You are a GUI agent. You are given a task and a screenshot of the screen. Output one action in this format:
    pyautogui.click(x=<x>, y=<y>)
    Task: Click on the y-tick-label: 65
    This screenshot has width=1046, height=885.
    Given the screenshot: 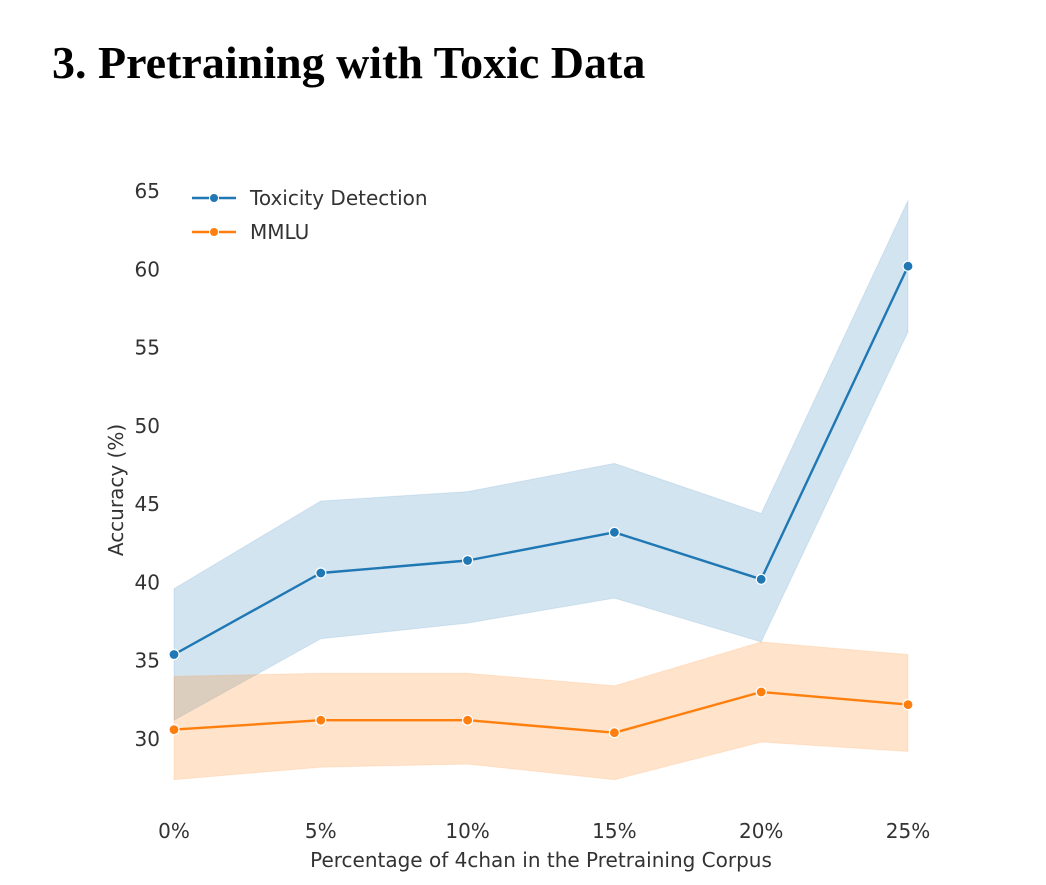 What is the action you would take?
    pyautogui.click(x=147, y=191)
    